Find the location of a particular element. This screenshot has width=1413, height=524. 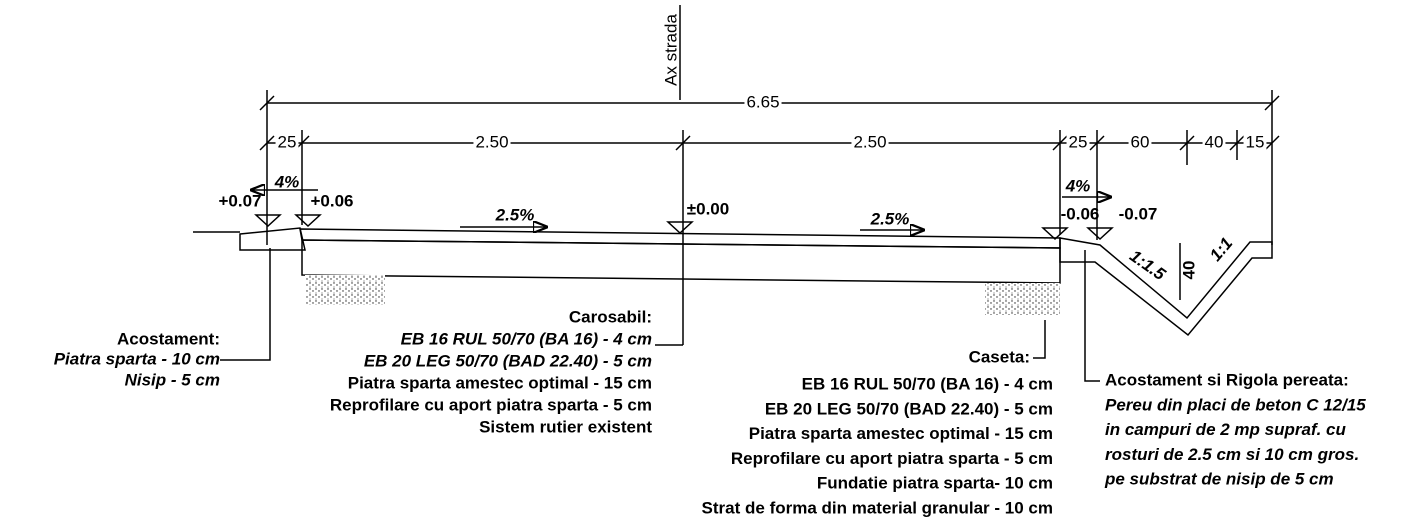

dimension: 60 is located at coordinates (1140, 141).